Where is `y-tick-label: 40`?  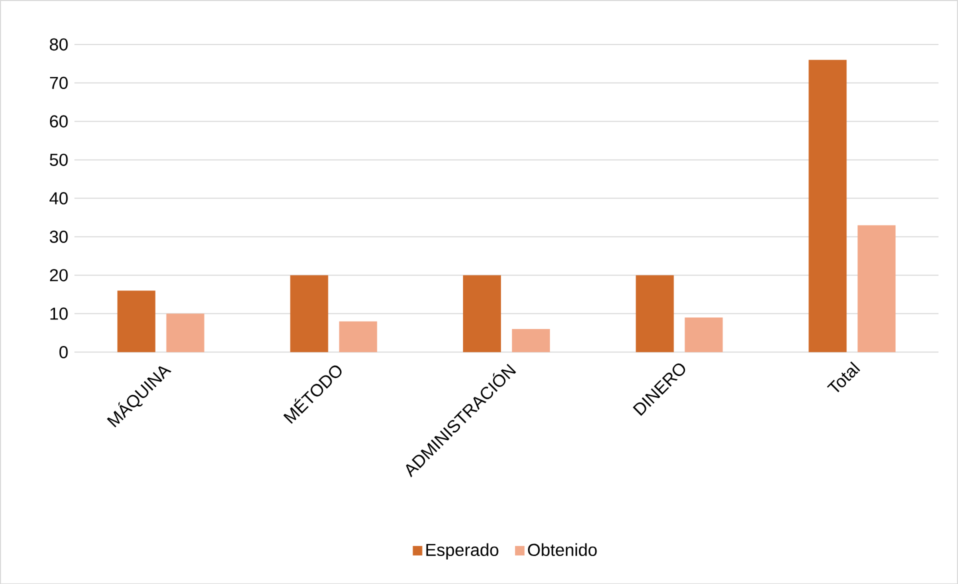
y-tick-label: 40 is located at coordinates (59, 198).